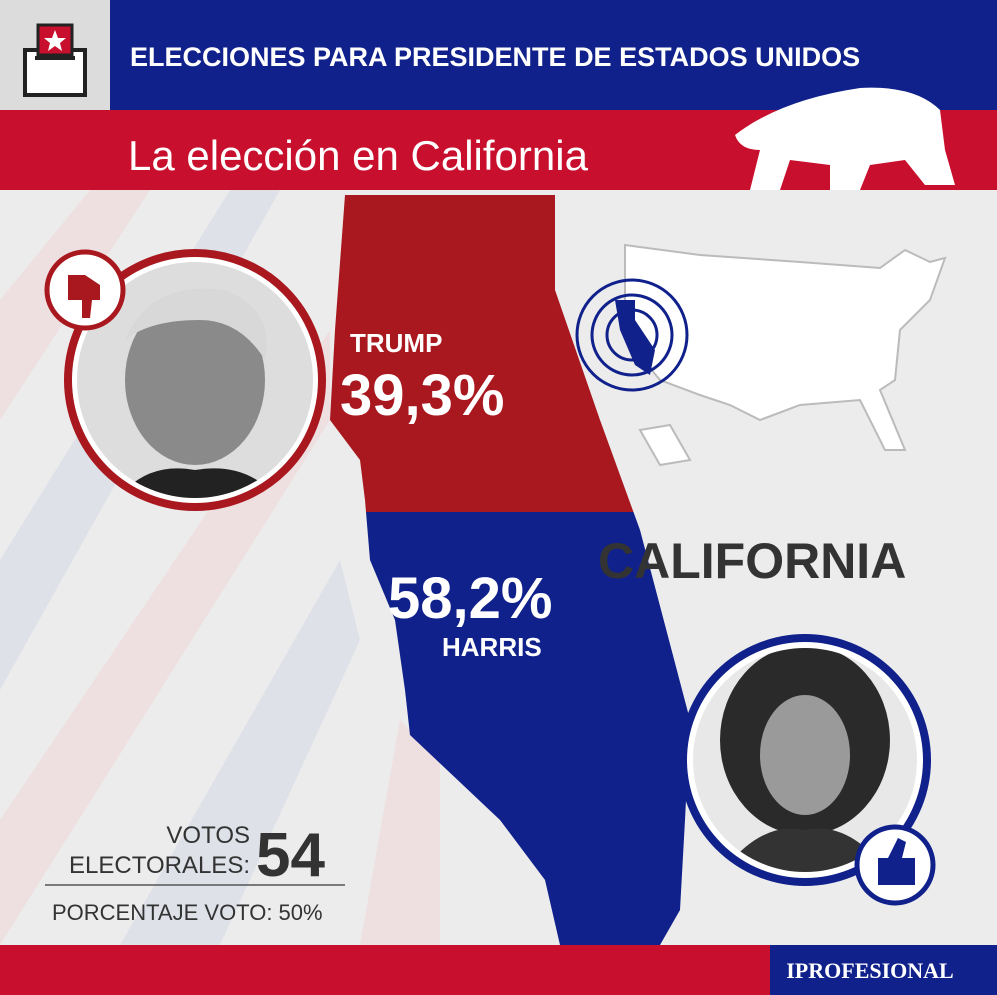 The width and height of the screenshot is (997, 995). Describe the element at coordinates (869, 970) in the screenshot. I see `brand: IPROFESIONAL` at that location.